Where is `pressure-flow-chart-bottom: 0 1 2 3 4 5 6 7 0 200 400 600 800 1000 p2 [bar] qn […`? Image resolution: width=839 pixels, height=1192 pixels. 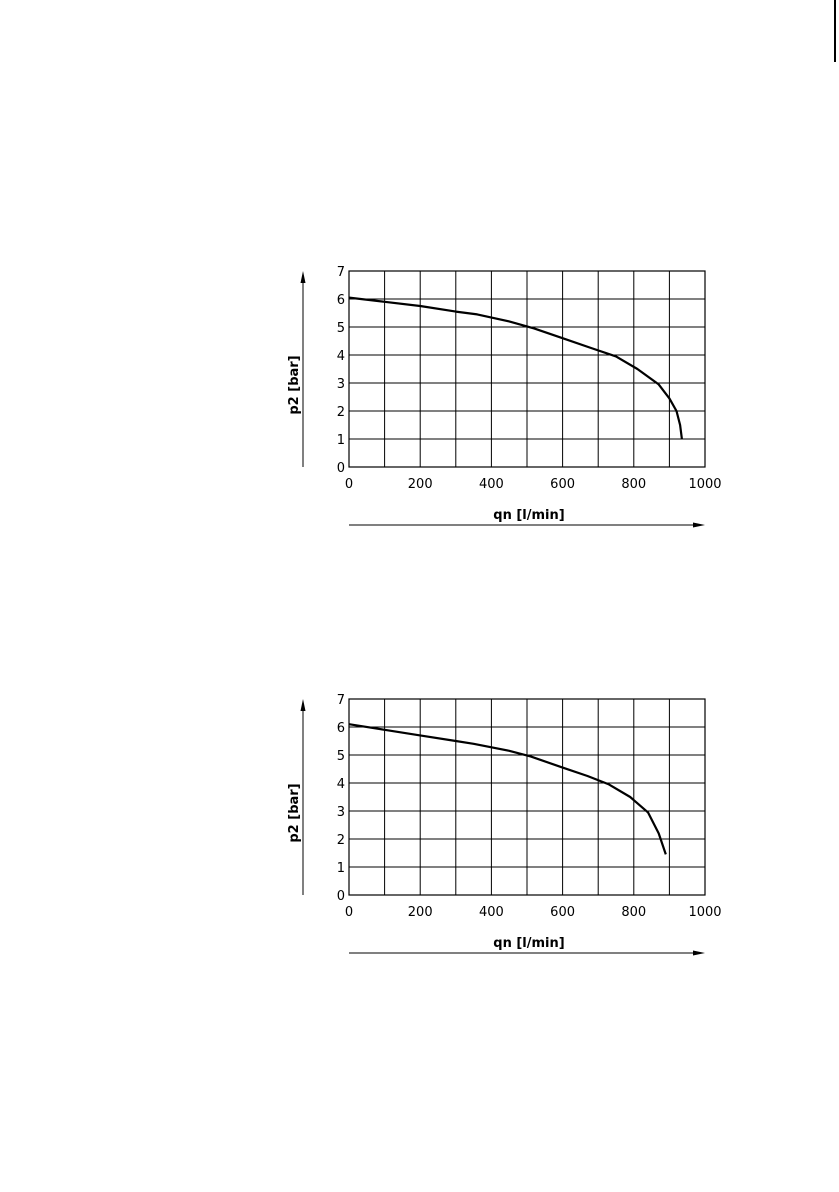 pressure-flow-chart-bottom: 0 1 2 3 4 5 6 7 0 200 400 600 800 1000 p2 [bar] qn [… is located at coordinates (505, 833).